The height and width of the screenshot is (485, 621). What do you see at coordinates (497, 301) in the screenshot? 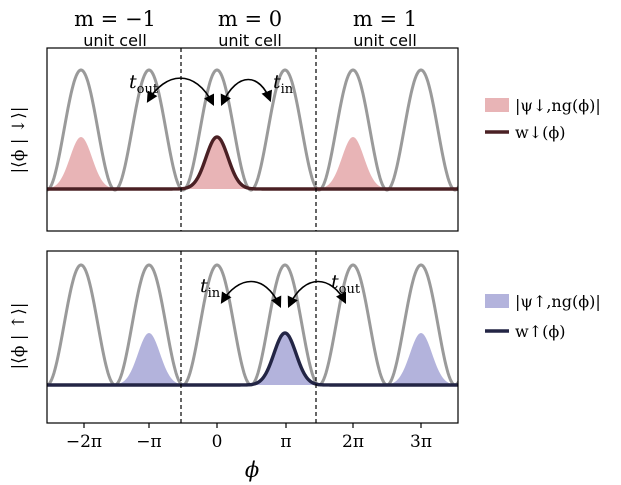
I see `bottom-legend-fill-swatch` at bounding box center [497, 301].